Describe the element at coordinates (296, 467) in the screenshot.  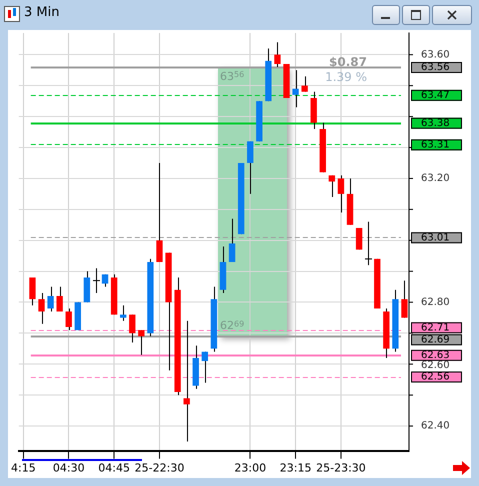
I see `x-tick-label: 23:15` at that location.